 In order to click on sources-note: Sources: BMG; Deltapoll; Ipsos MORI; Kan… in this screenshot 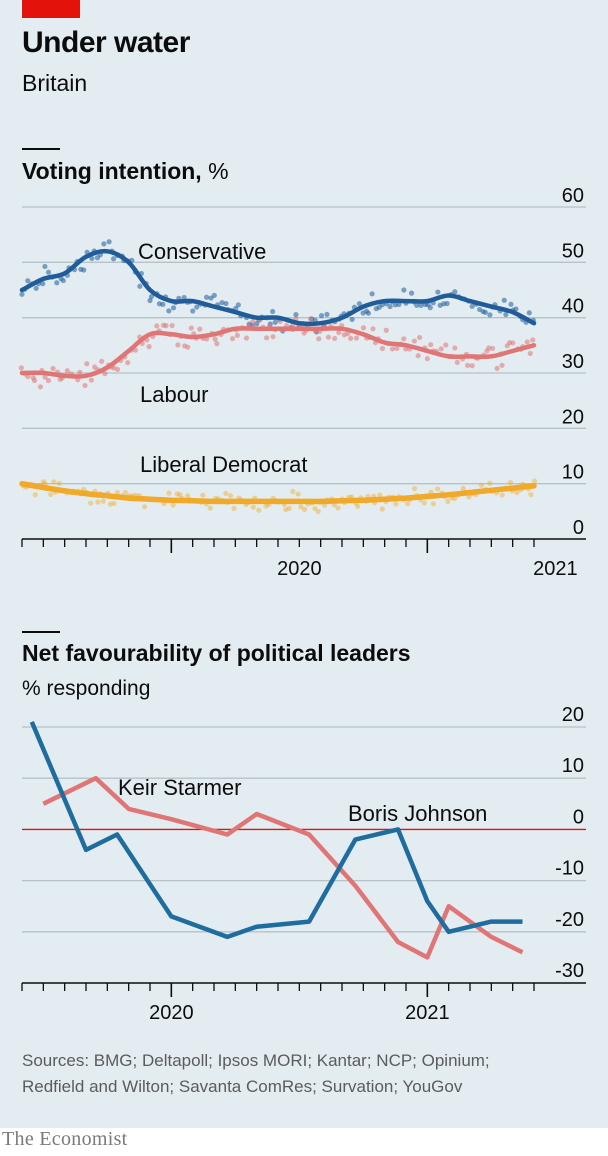, I will do `click(307, 1074)`.